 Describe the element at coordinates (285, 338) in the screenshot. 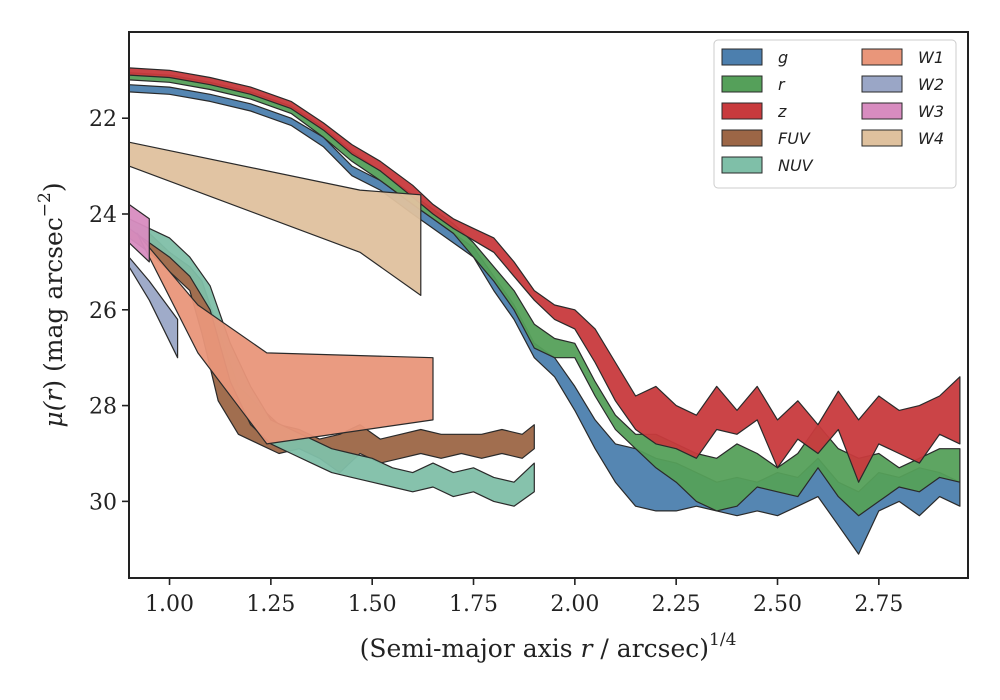

I see `series-band-w1` at that location.